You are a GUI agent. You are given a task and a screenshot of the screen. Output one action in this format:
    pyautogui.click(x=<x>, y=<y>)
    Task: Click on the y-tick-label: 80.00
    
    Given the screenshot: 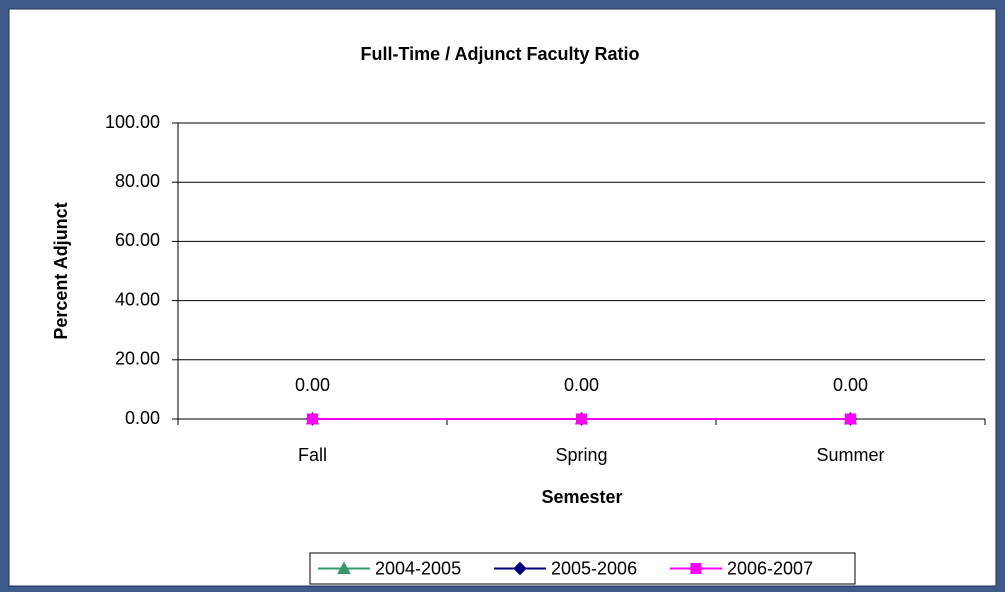 What is the action you would take?
    pyautogui.click(x=137, y=181)
    